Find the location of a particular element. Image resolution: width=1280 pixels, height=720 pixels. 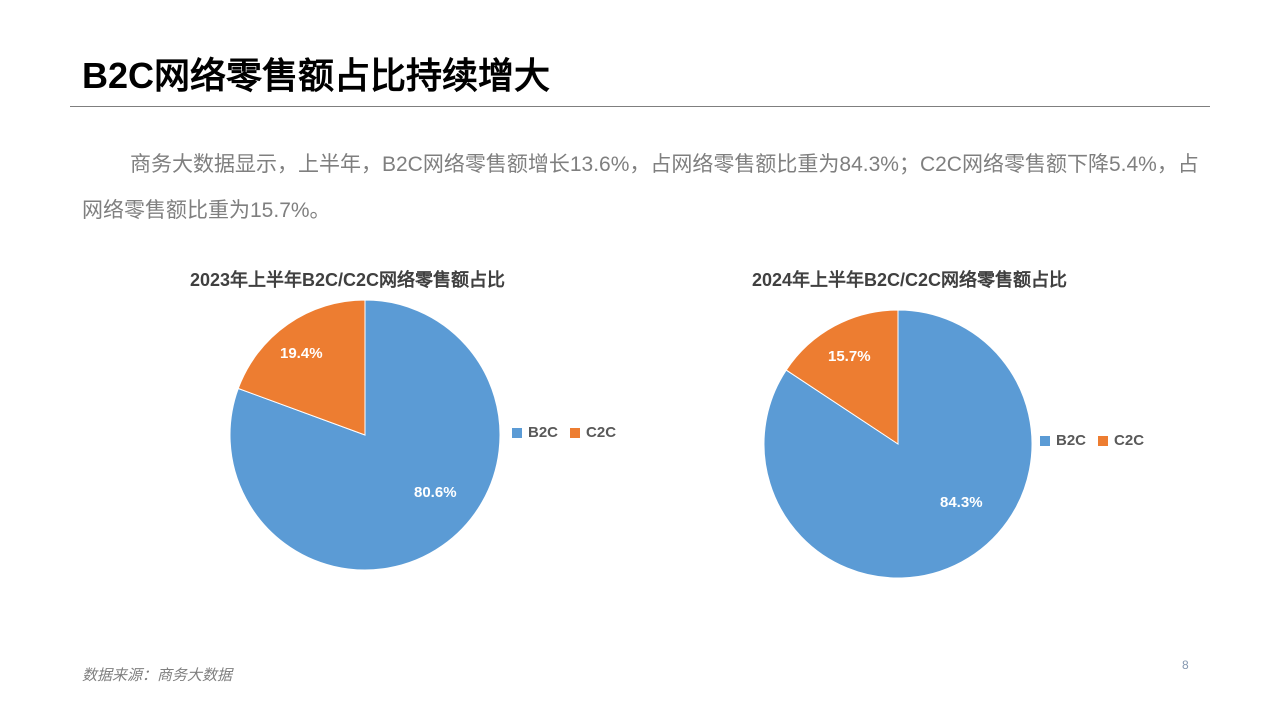

slide-title: B2C网络零售额占比持续增大 is located at coordinates (316, 75).